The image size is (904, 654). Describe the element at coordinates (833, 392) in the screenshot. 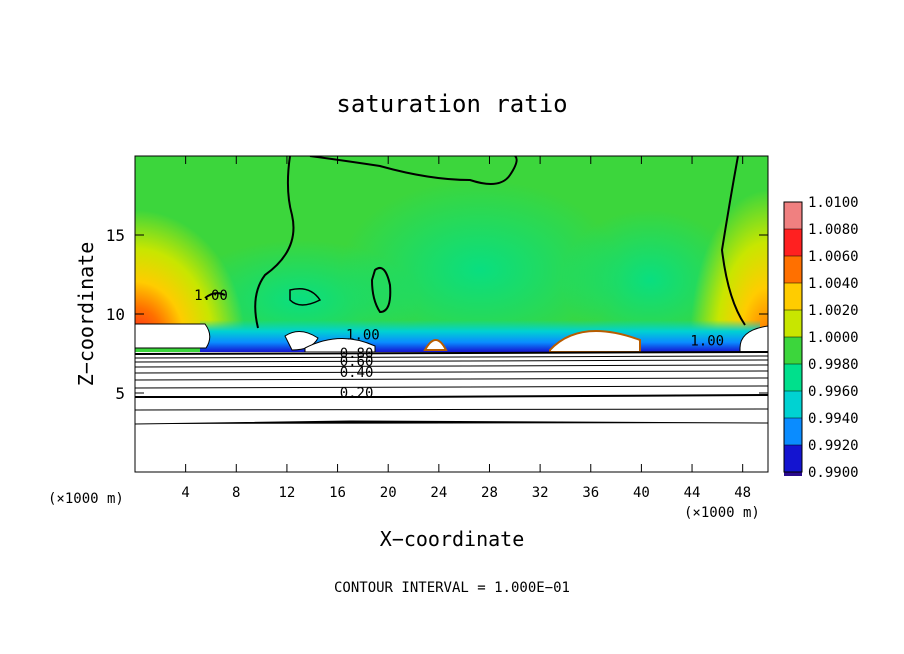

I see `colorbar-label: 0.9960` at that location.